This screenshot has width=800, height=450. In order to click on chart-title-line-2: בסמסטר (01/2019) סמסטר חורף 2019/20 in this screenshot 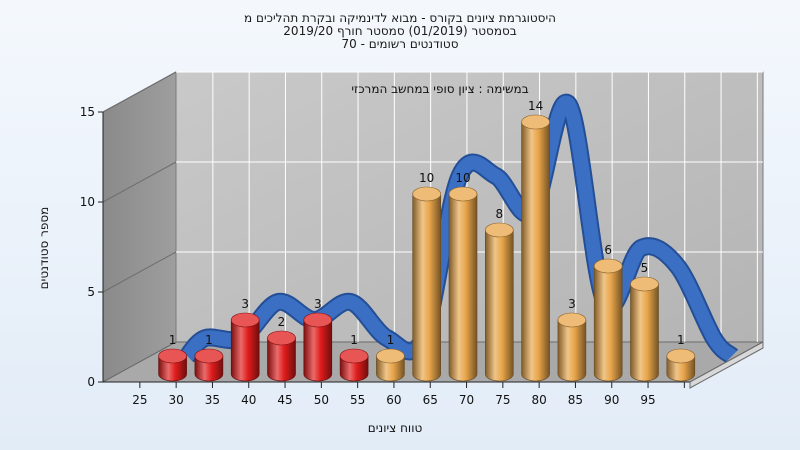, I will do `click(400, 31)`.